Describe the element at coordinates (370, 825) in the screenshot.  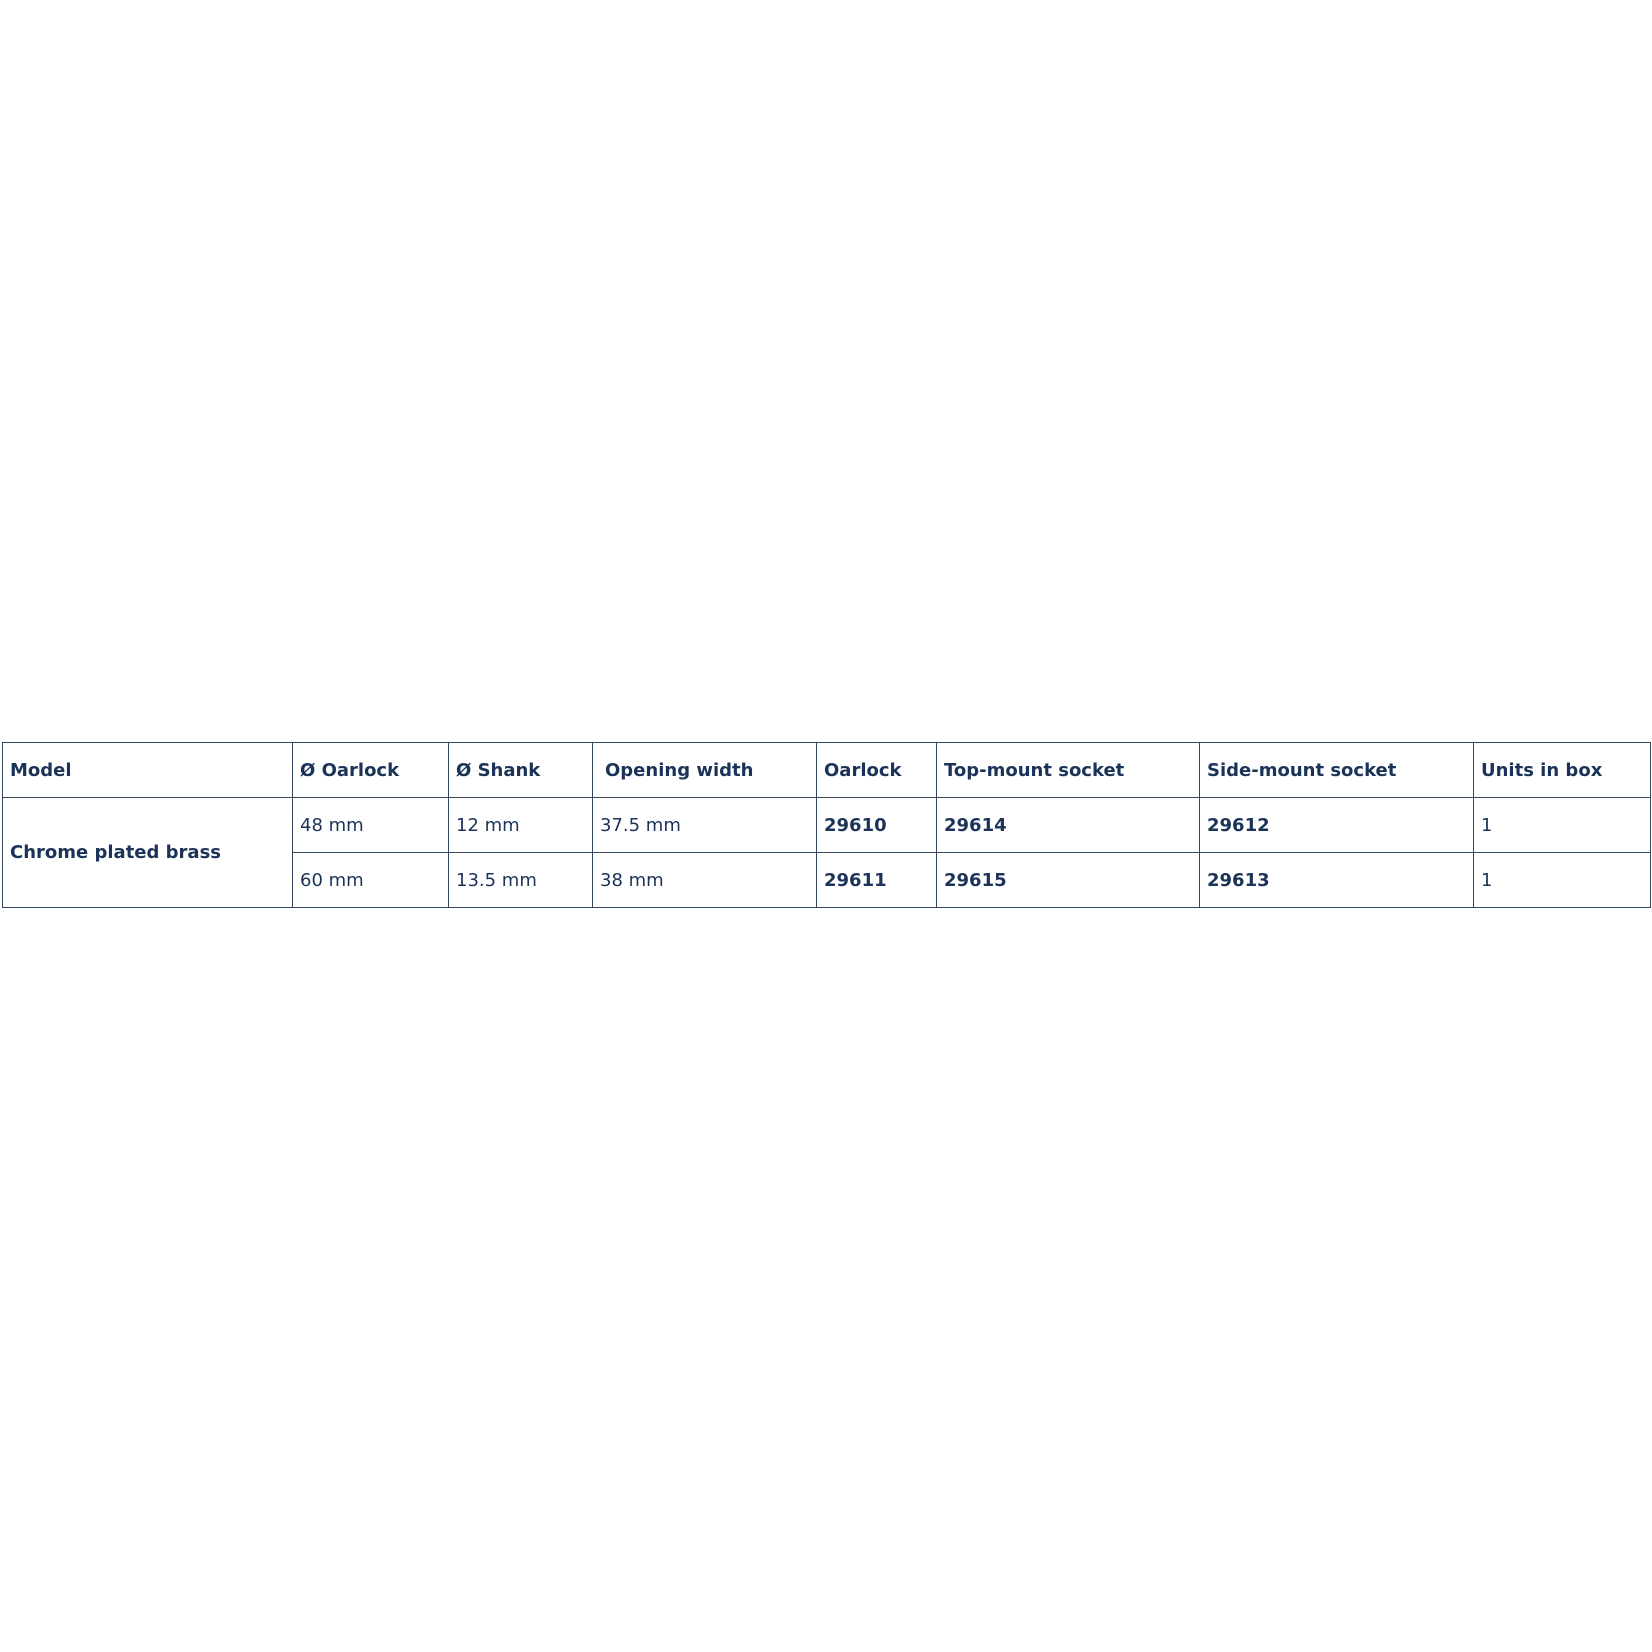
I see `cell-oarlock-diameter: 48 mm` at that location.